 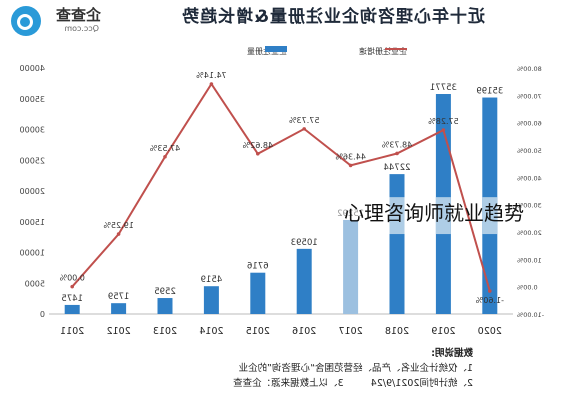 What do you see at coordinates (32, 130) in the screenshot?
I see `y-right-tick-label: 30000` at bounding box center [32, 130].